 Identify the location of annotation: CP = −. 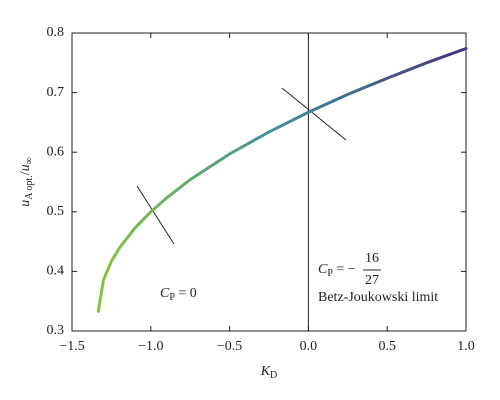
(337, 270).